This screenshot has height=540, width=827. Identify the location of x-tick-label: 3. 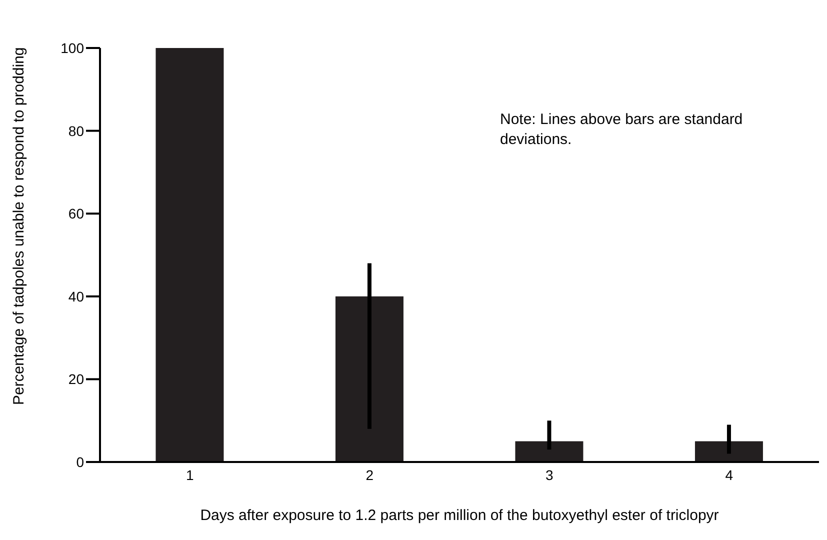
(549, 474).